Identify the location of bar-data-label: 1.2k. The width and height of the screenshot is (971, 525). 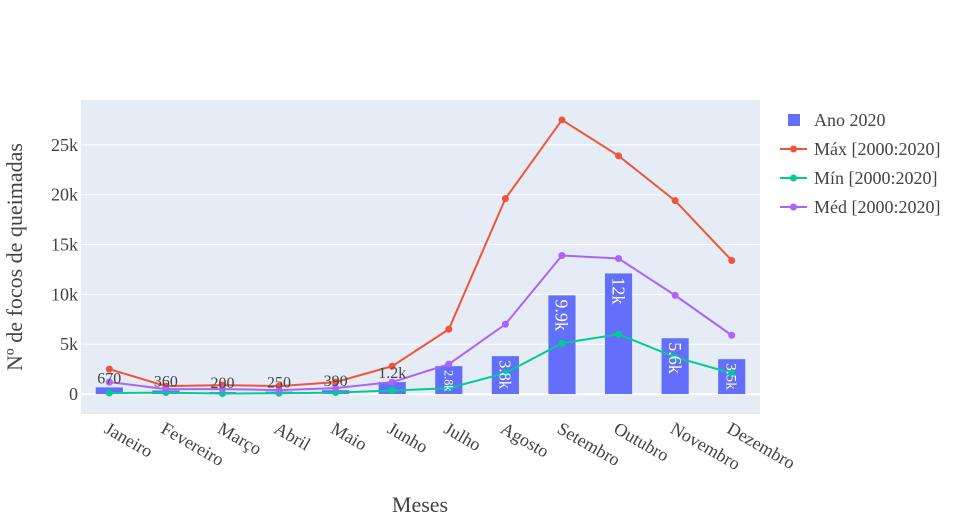
(392, 373).